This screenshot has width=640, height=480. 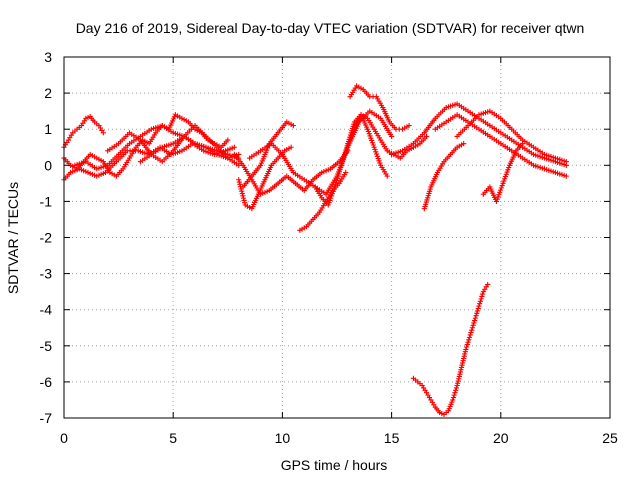 What do you see at coordinates (392, 438) in the screenshot?
I see `x-tick-label: 15` at bounding box center [392, 438].